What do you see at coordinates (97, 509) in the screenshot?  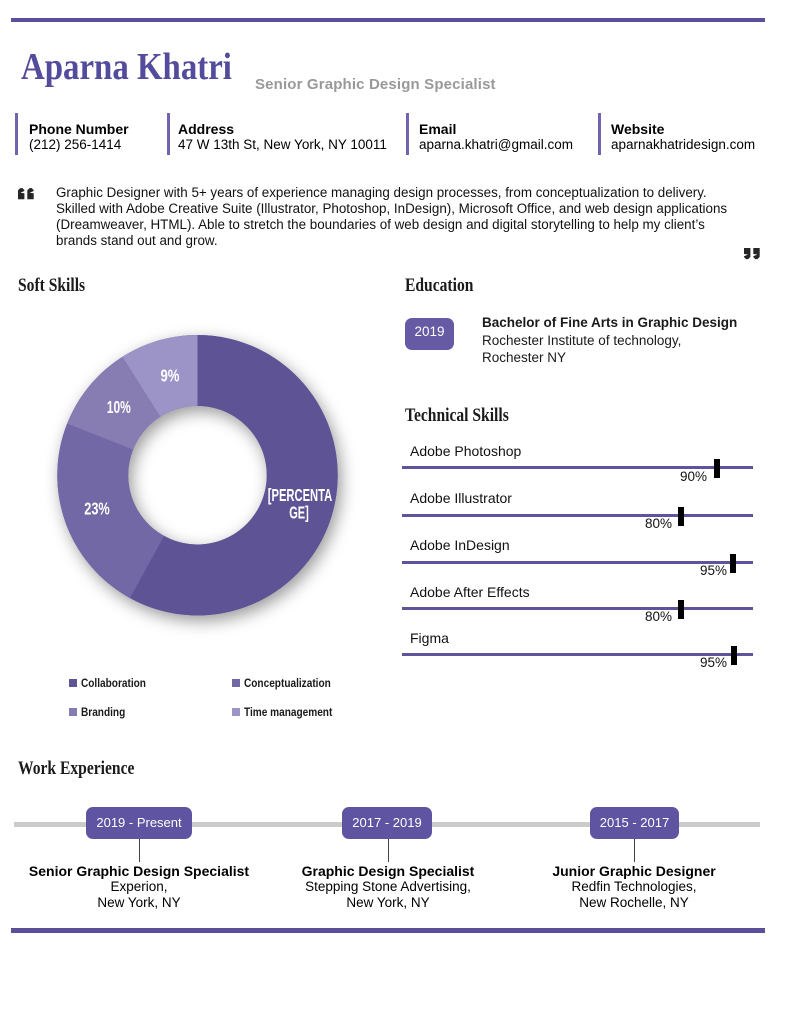 I see `svg-text: 23%` at bounding box center [97, 509].